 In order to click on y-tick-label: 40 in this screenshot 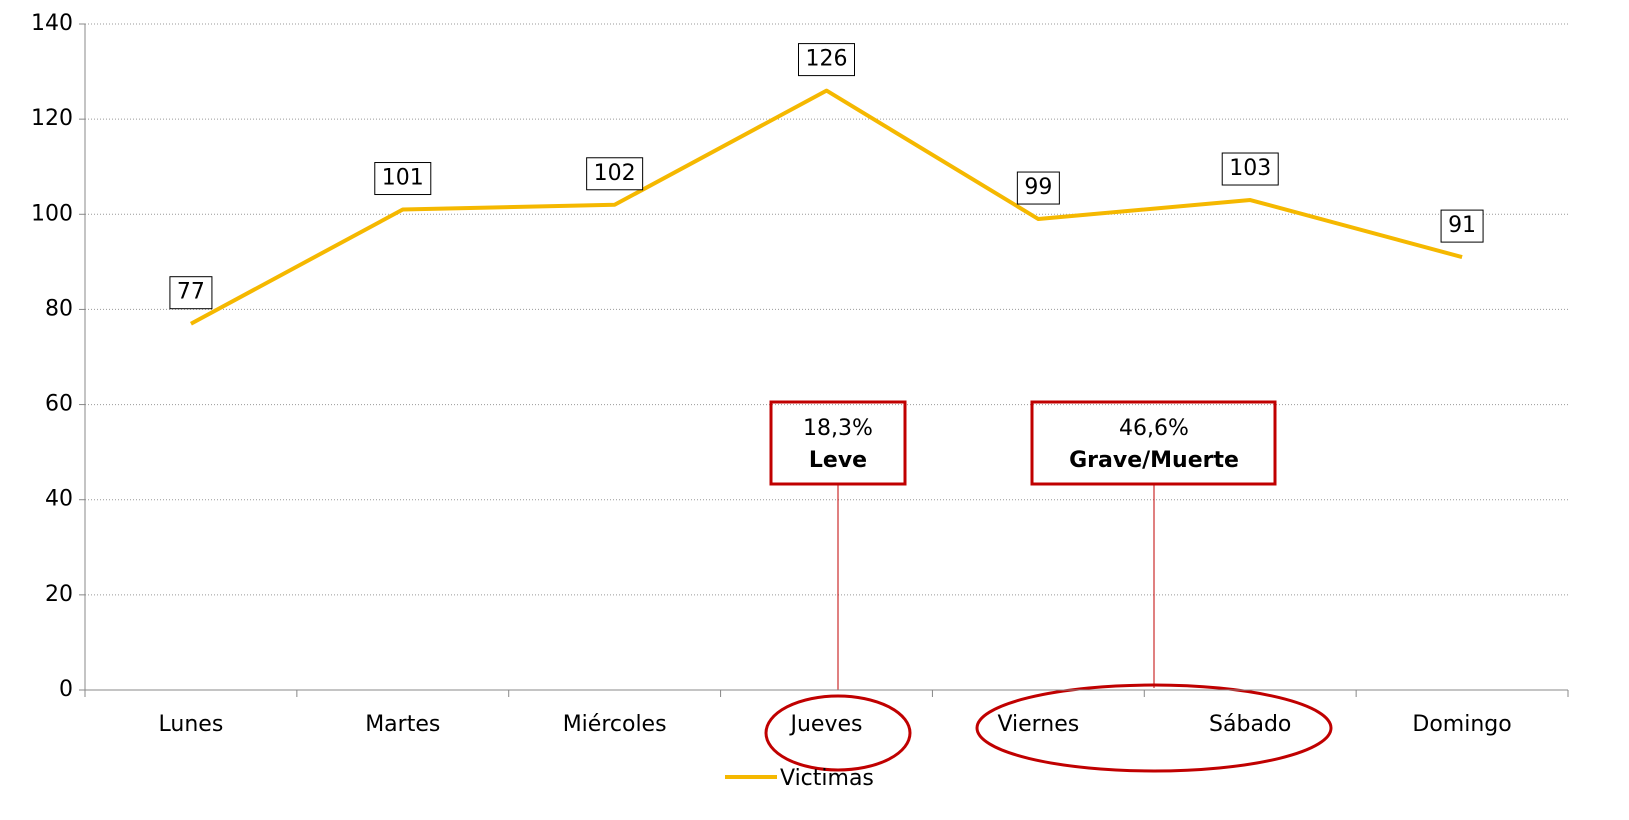, I will do `click(59, 499)`.